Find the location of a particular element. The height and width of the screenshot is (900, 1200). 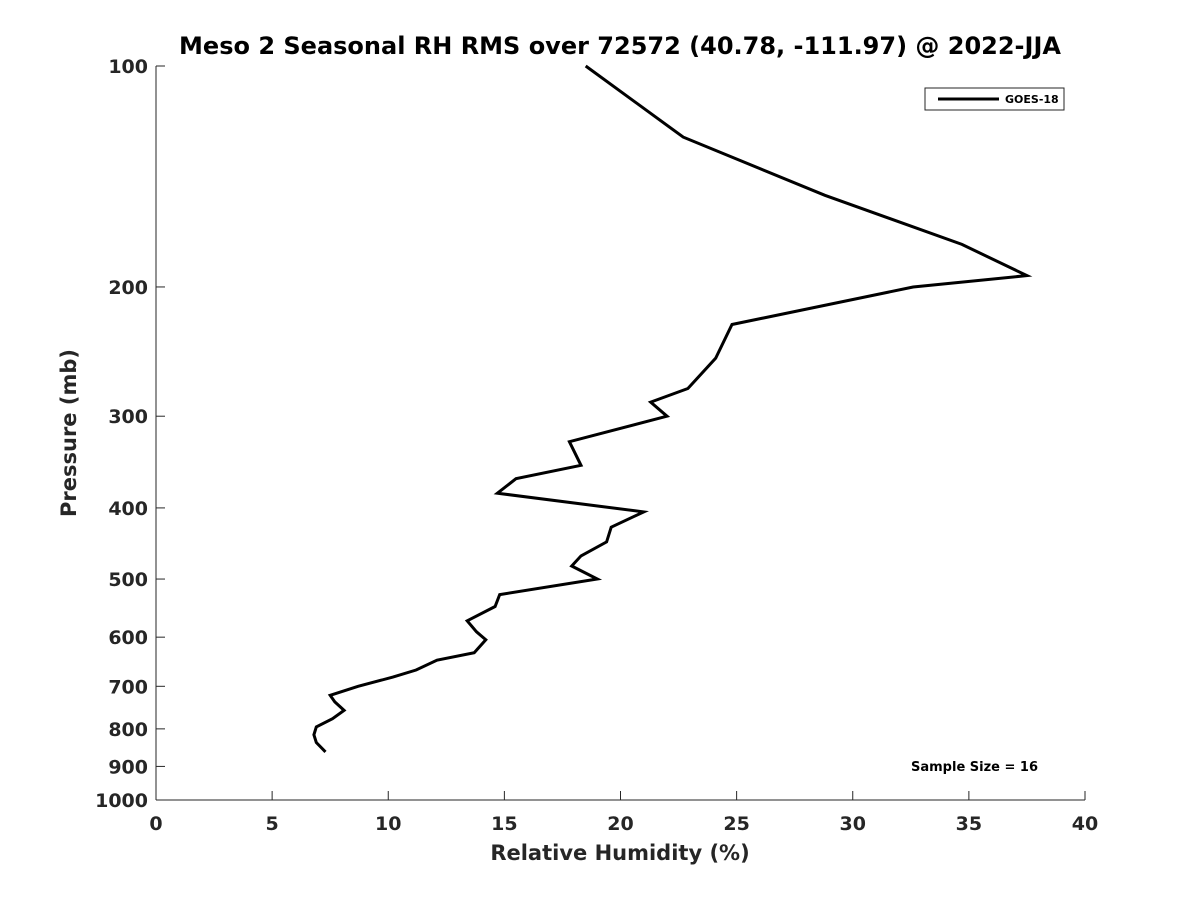

x-tick-label: 15 is located at coordinates (504, 824).